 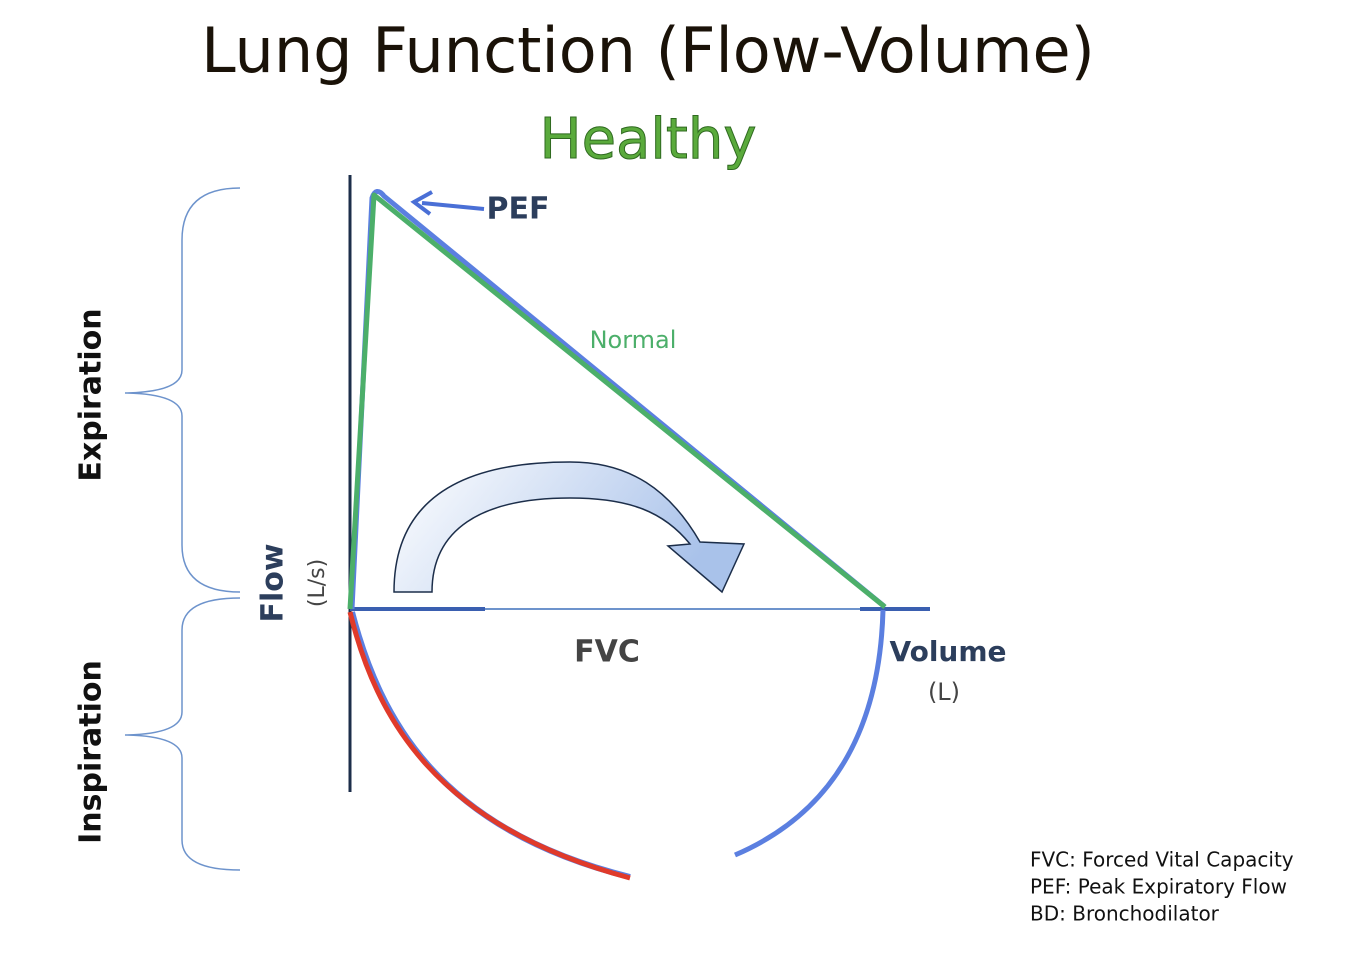 What do you see at coordinates (647, 139) in the screenshot?
I see `subtitle: Healthy` at bounding box center [647, 139].